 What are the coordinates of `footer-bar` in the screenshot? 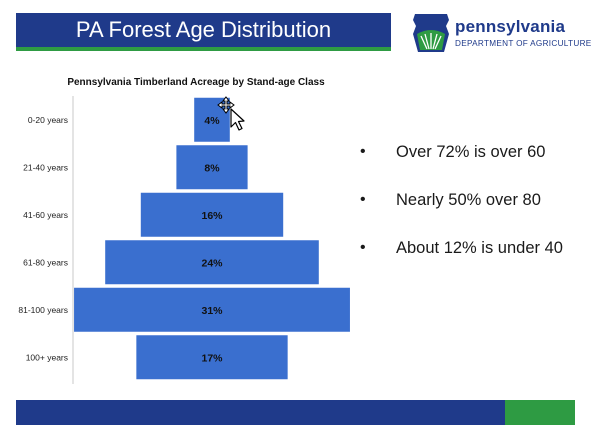 It's located at (295, 412).